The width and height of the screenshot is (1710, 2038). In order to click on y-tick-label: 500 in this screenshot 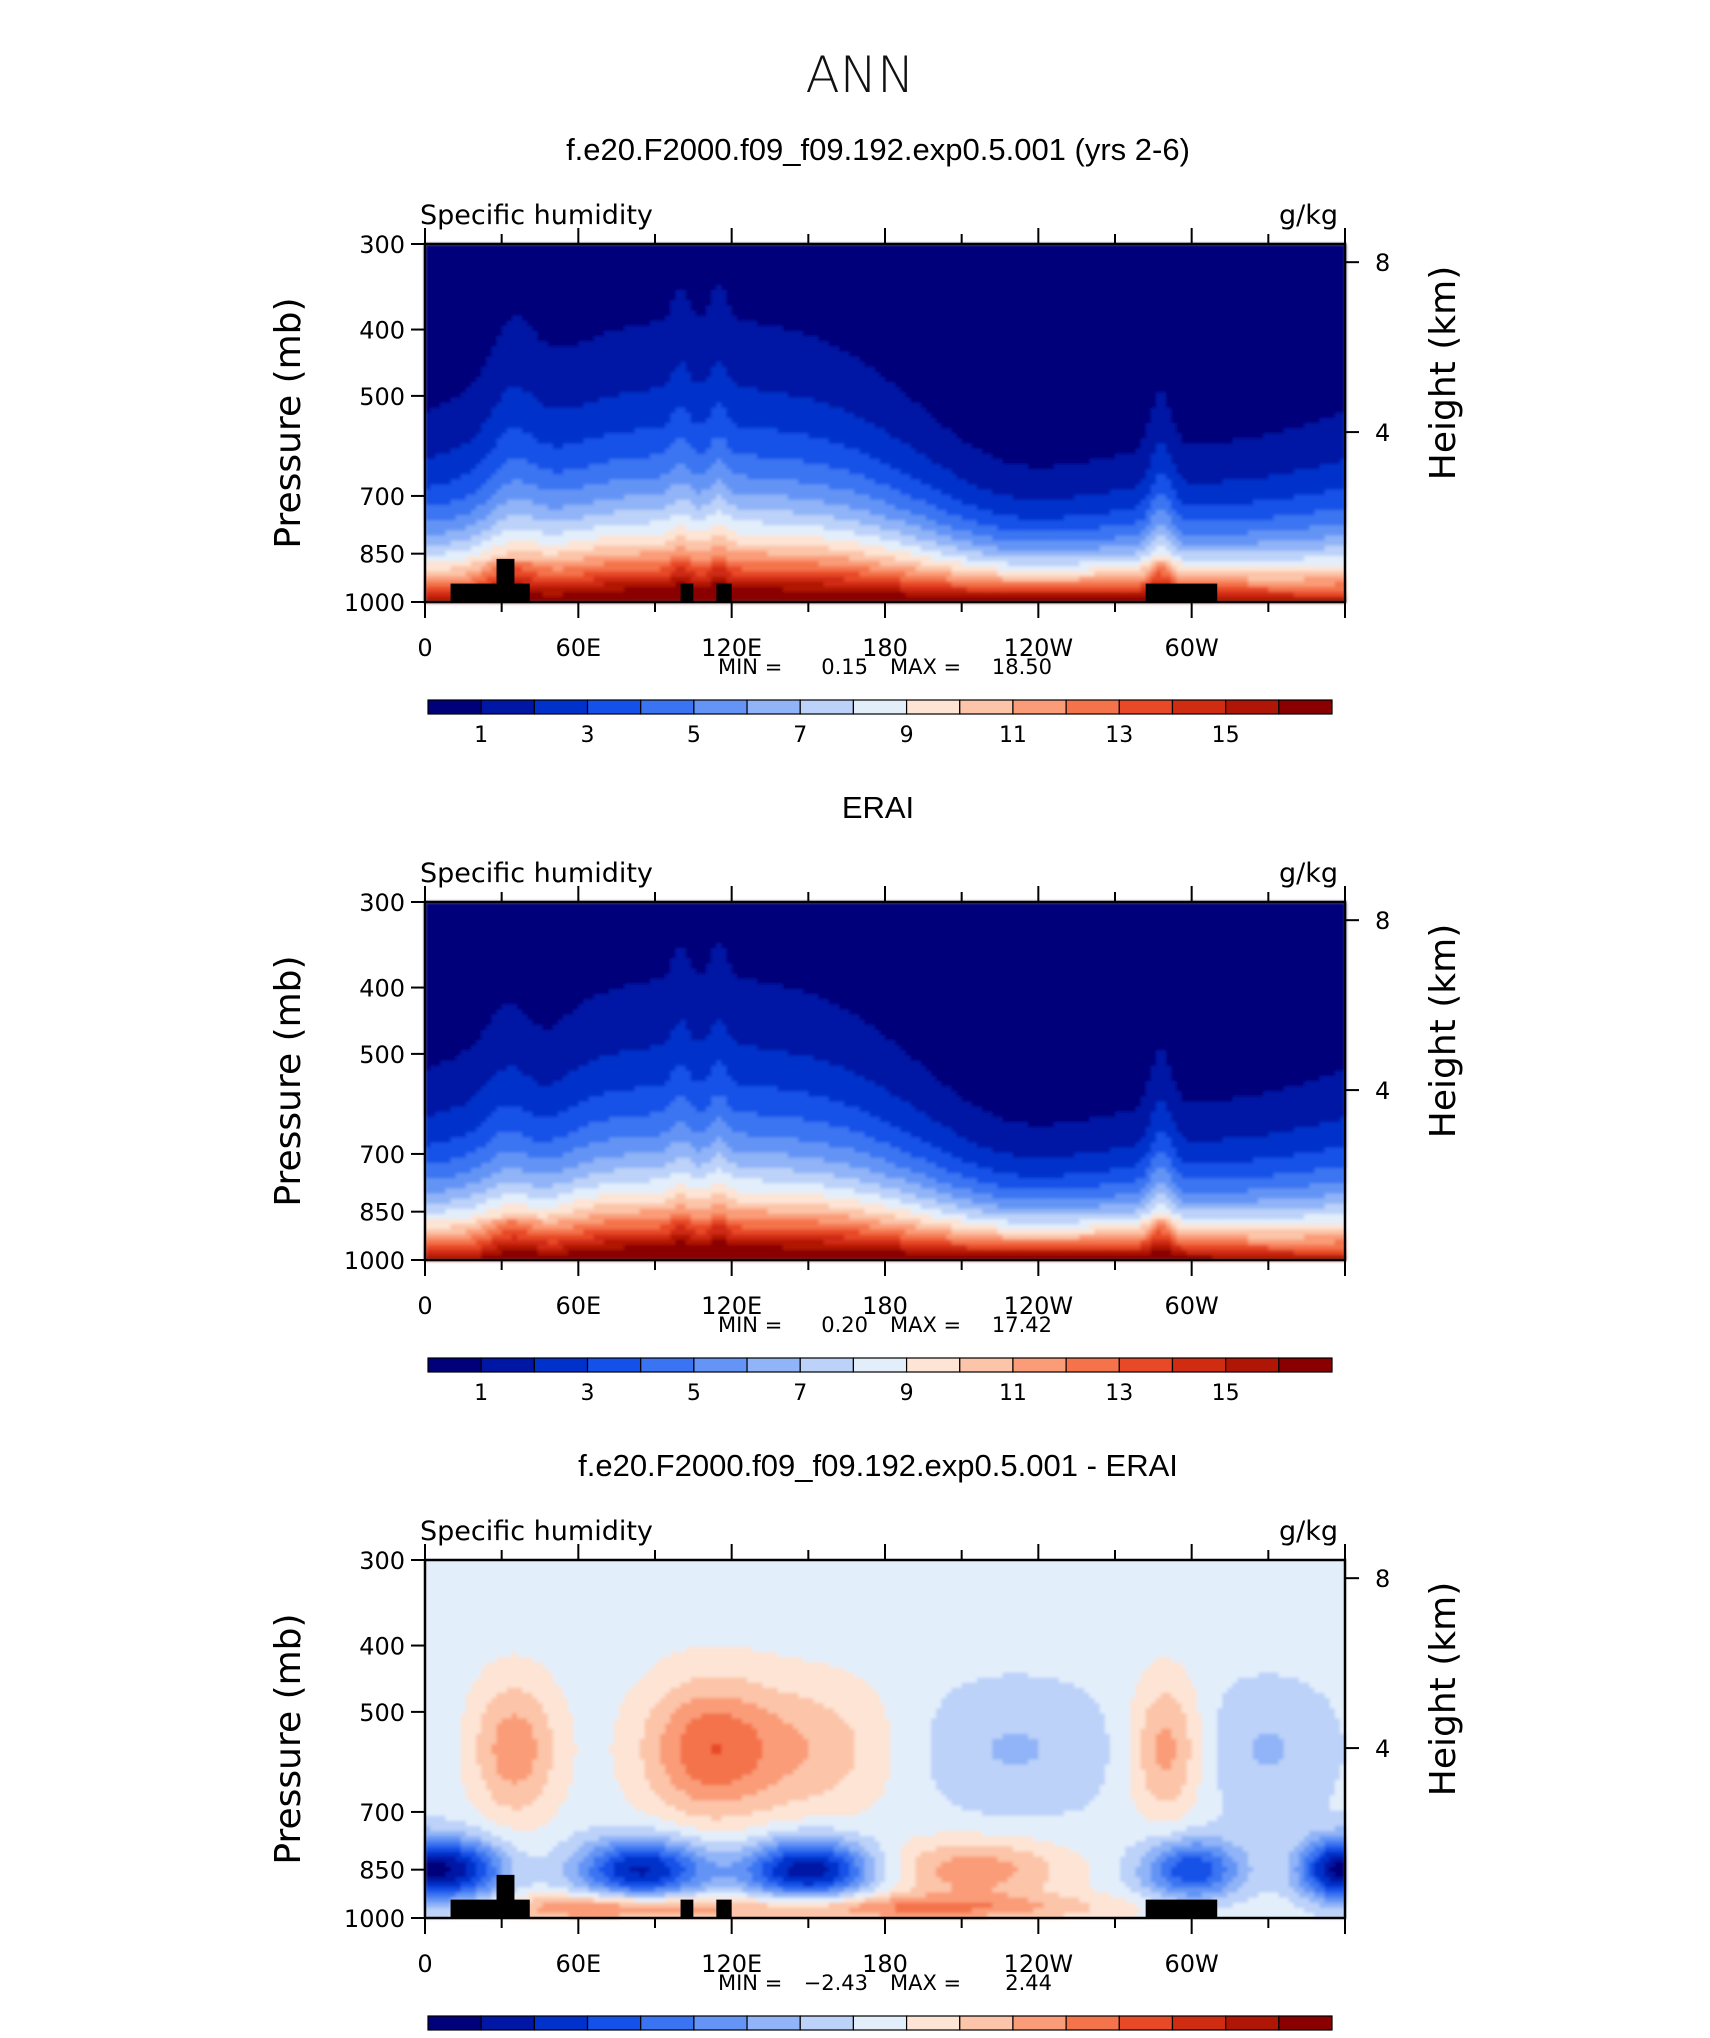, I will do `click(382, 1055)`.